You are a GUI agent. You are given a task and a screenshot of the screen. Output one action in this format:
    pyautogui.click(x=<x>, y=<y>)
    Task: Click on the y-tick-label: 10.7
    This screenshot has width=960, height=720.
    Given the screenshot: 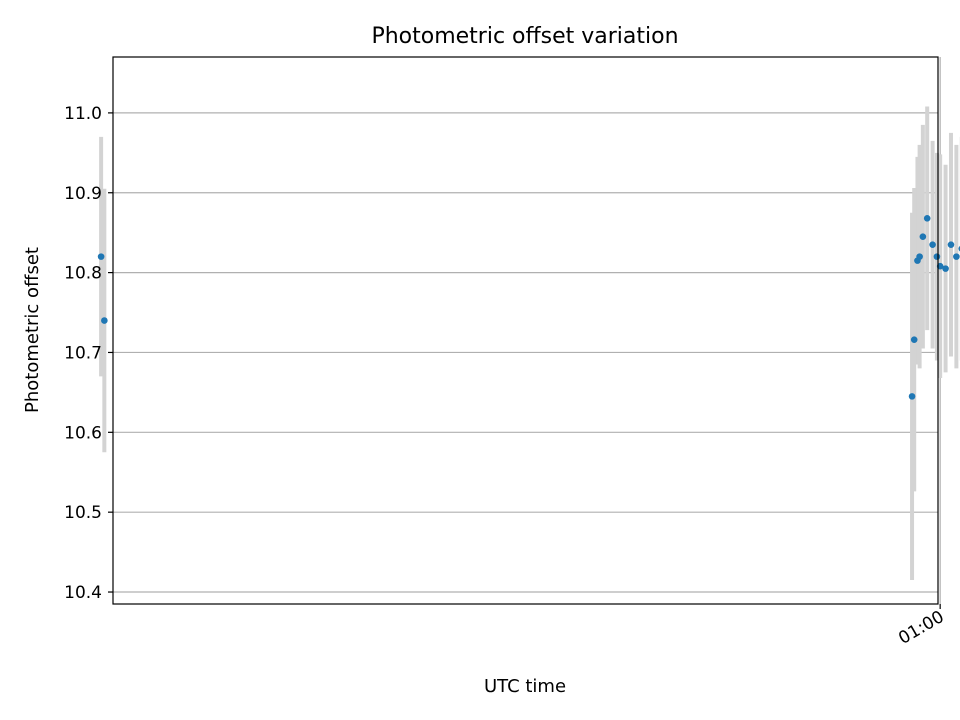 What is the action you would take?
    pyautogui.click(x=83, y=353)
    